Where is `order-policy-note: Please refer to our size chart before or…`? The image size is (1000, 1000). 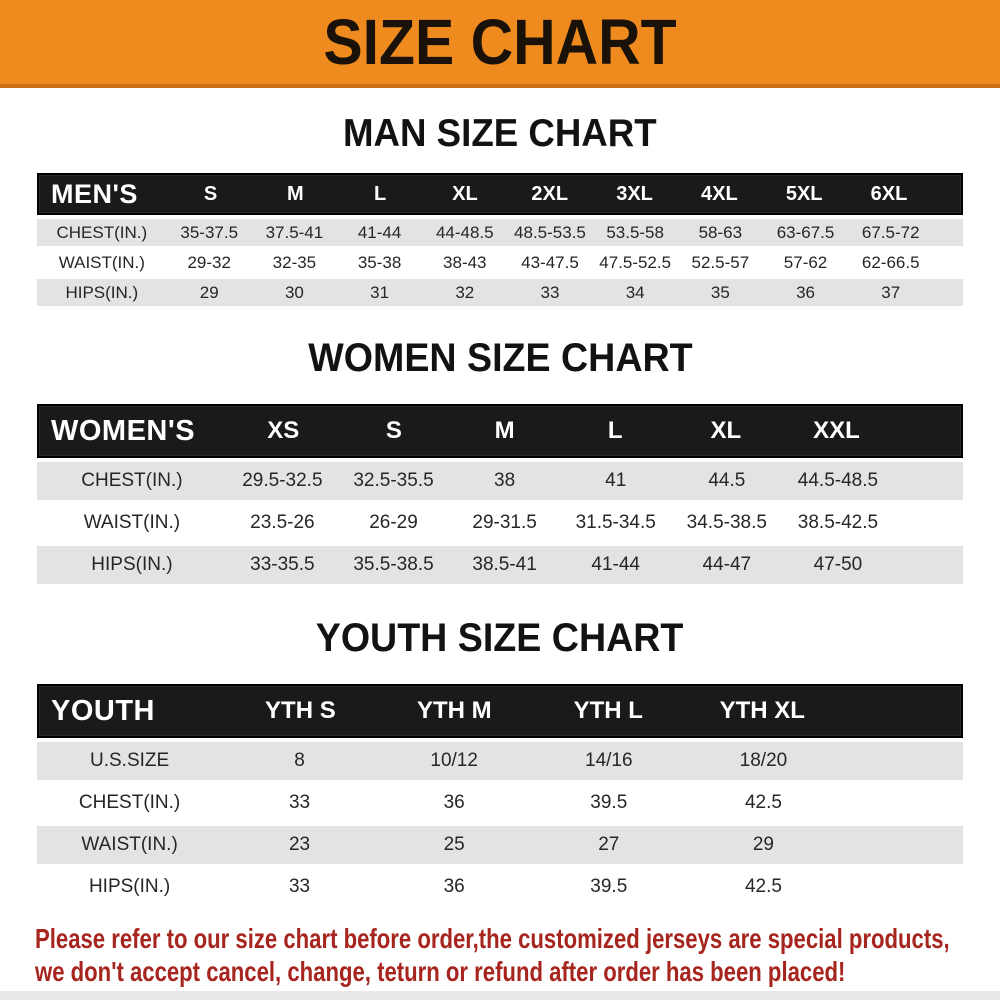 order-policy-note: Please refer to our size chart before or… is located at coordinates (510, 955).